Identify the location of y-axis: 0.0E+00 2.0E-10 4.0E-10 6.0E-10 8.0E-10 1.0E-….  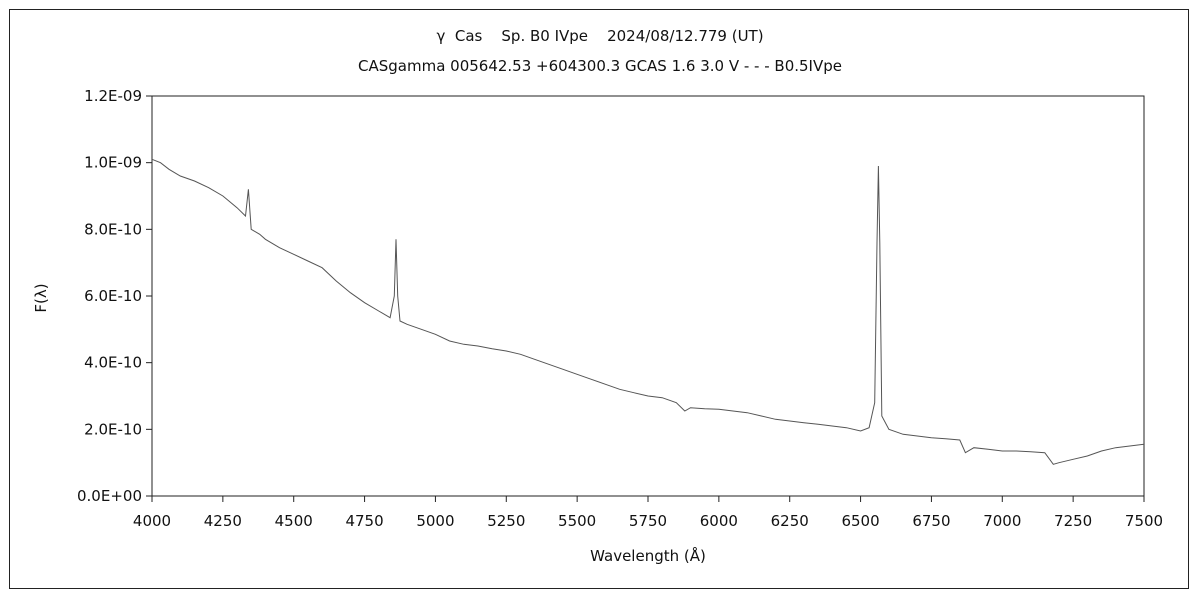
(114, 296).